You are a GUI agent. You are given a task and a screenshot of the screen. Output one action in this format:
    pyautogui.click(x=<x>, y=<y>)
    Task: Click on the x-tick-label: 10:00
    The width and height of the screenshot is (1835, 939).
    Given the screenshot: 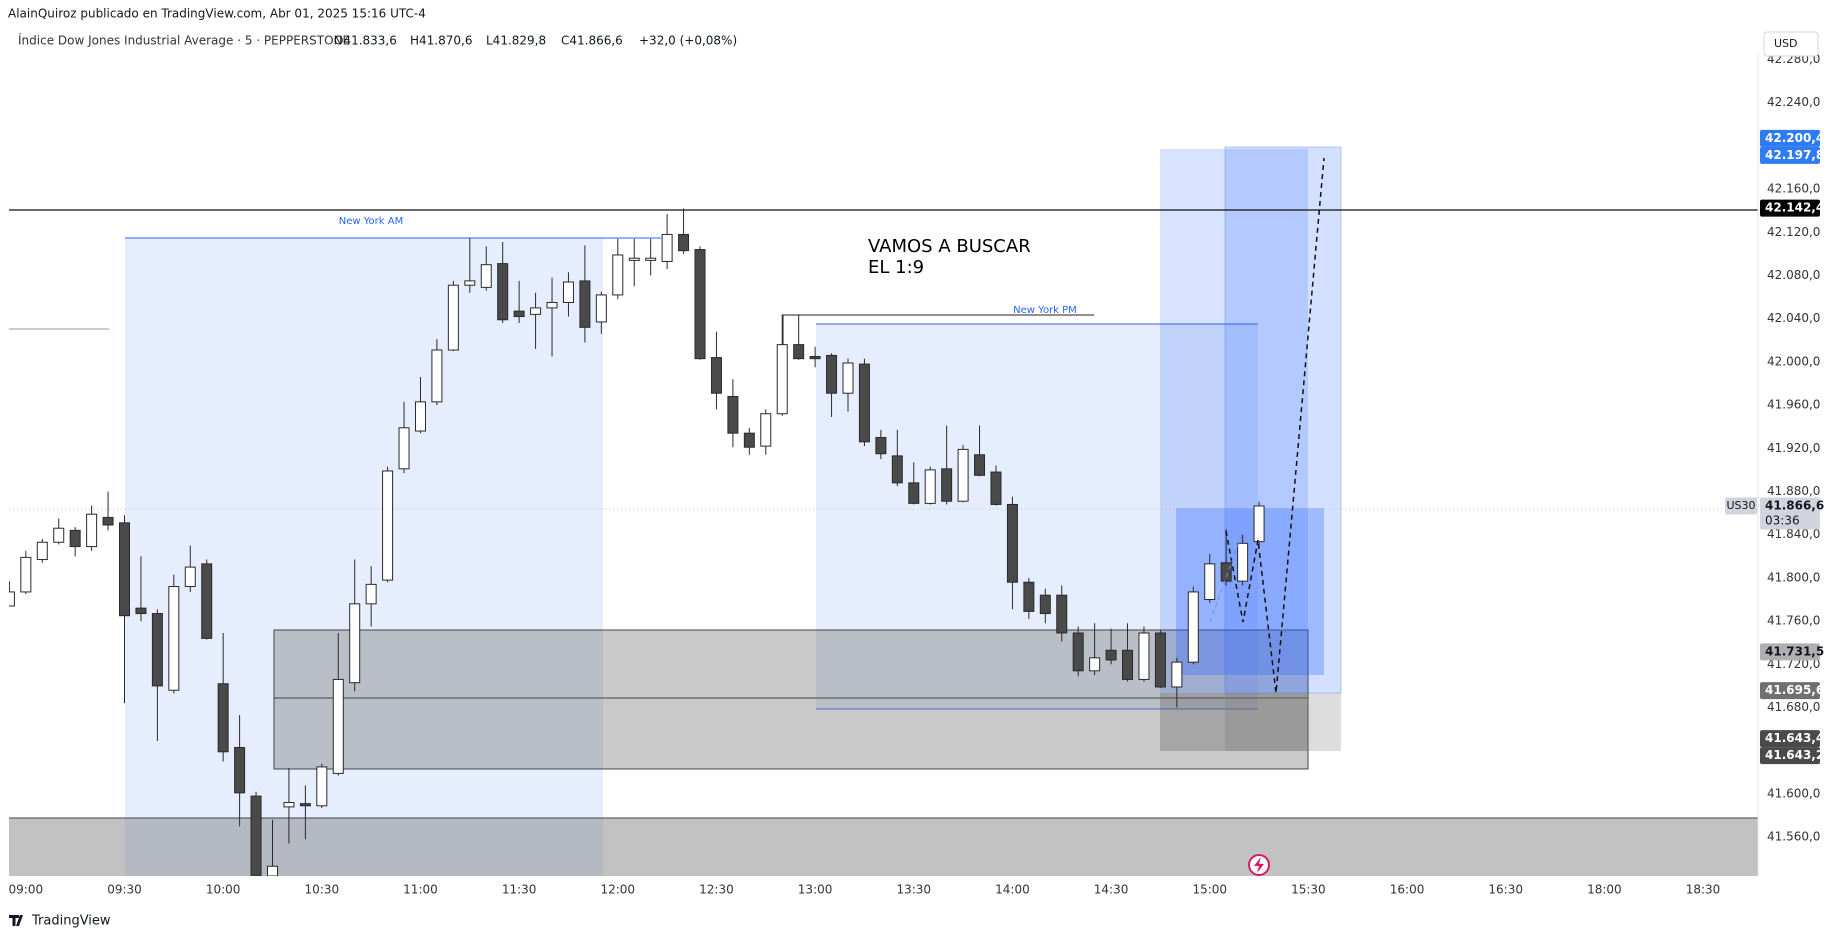 What is the action you would take?
    pyautogui.click(x=223, y=890)
    